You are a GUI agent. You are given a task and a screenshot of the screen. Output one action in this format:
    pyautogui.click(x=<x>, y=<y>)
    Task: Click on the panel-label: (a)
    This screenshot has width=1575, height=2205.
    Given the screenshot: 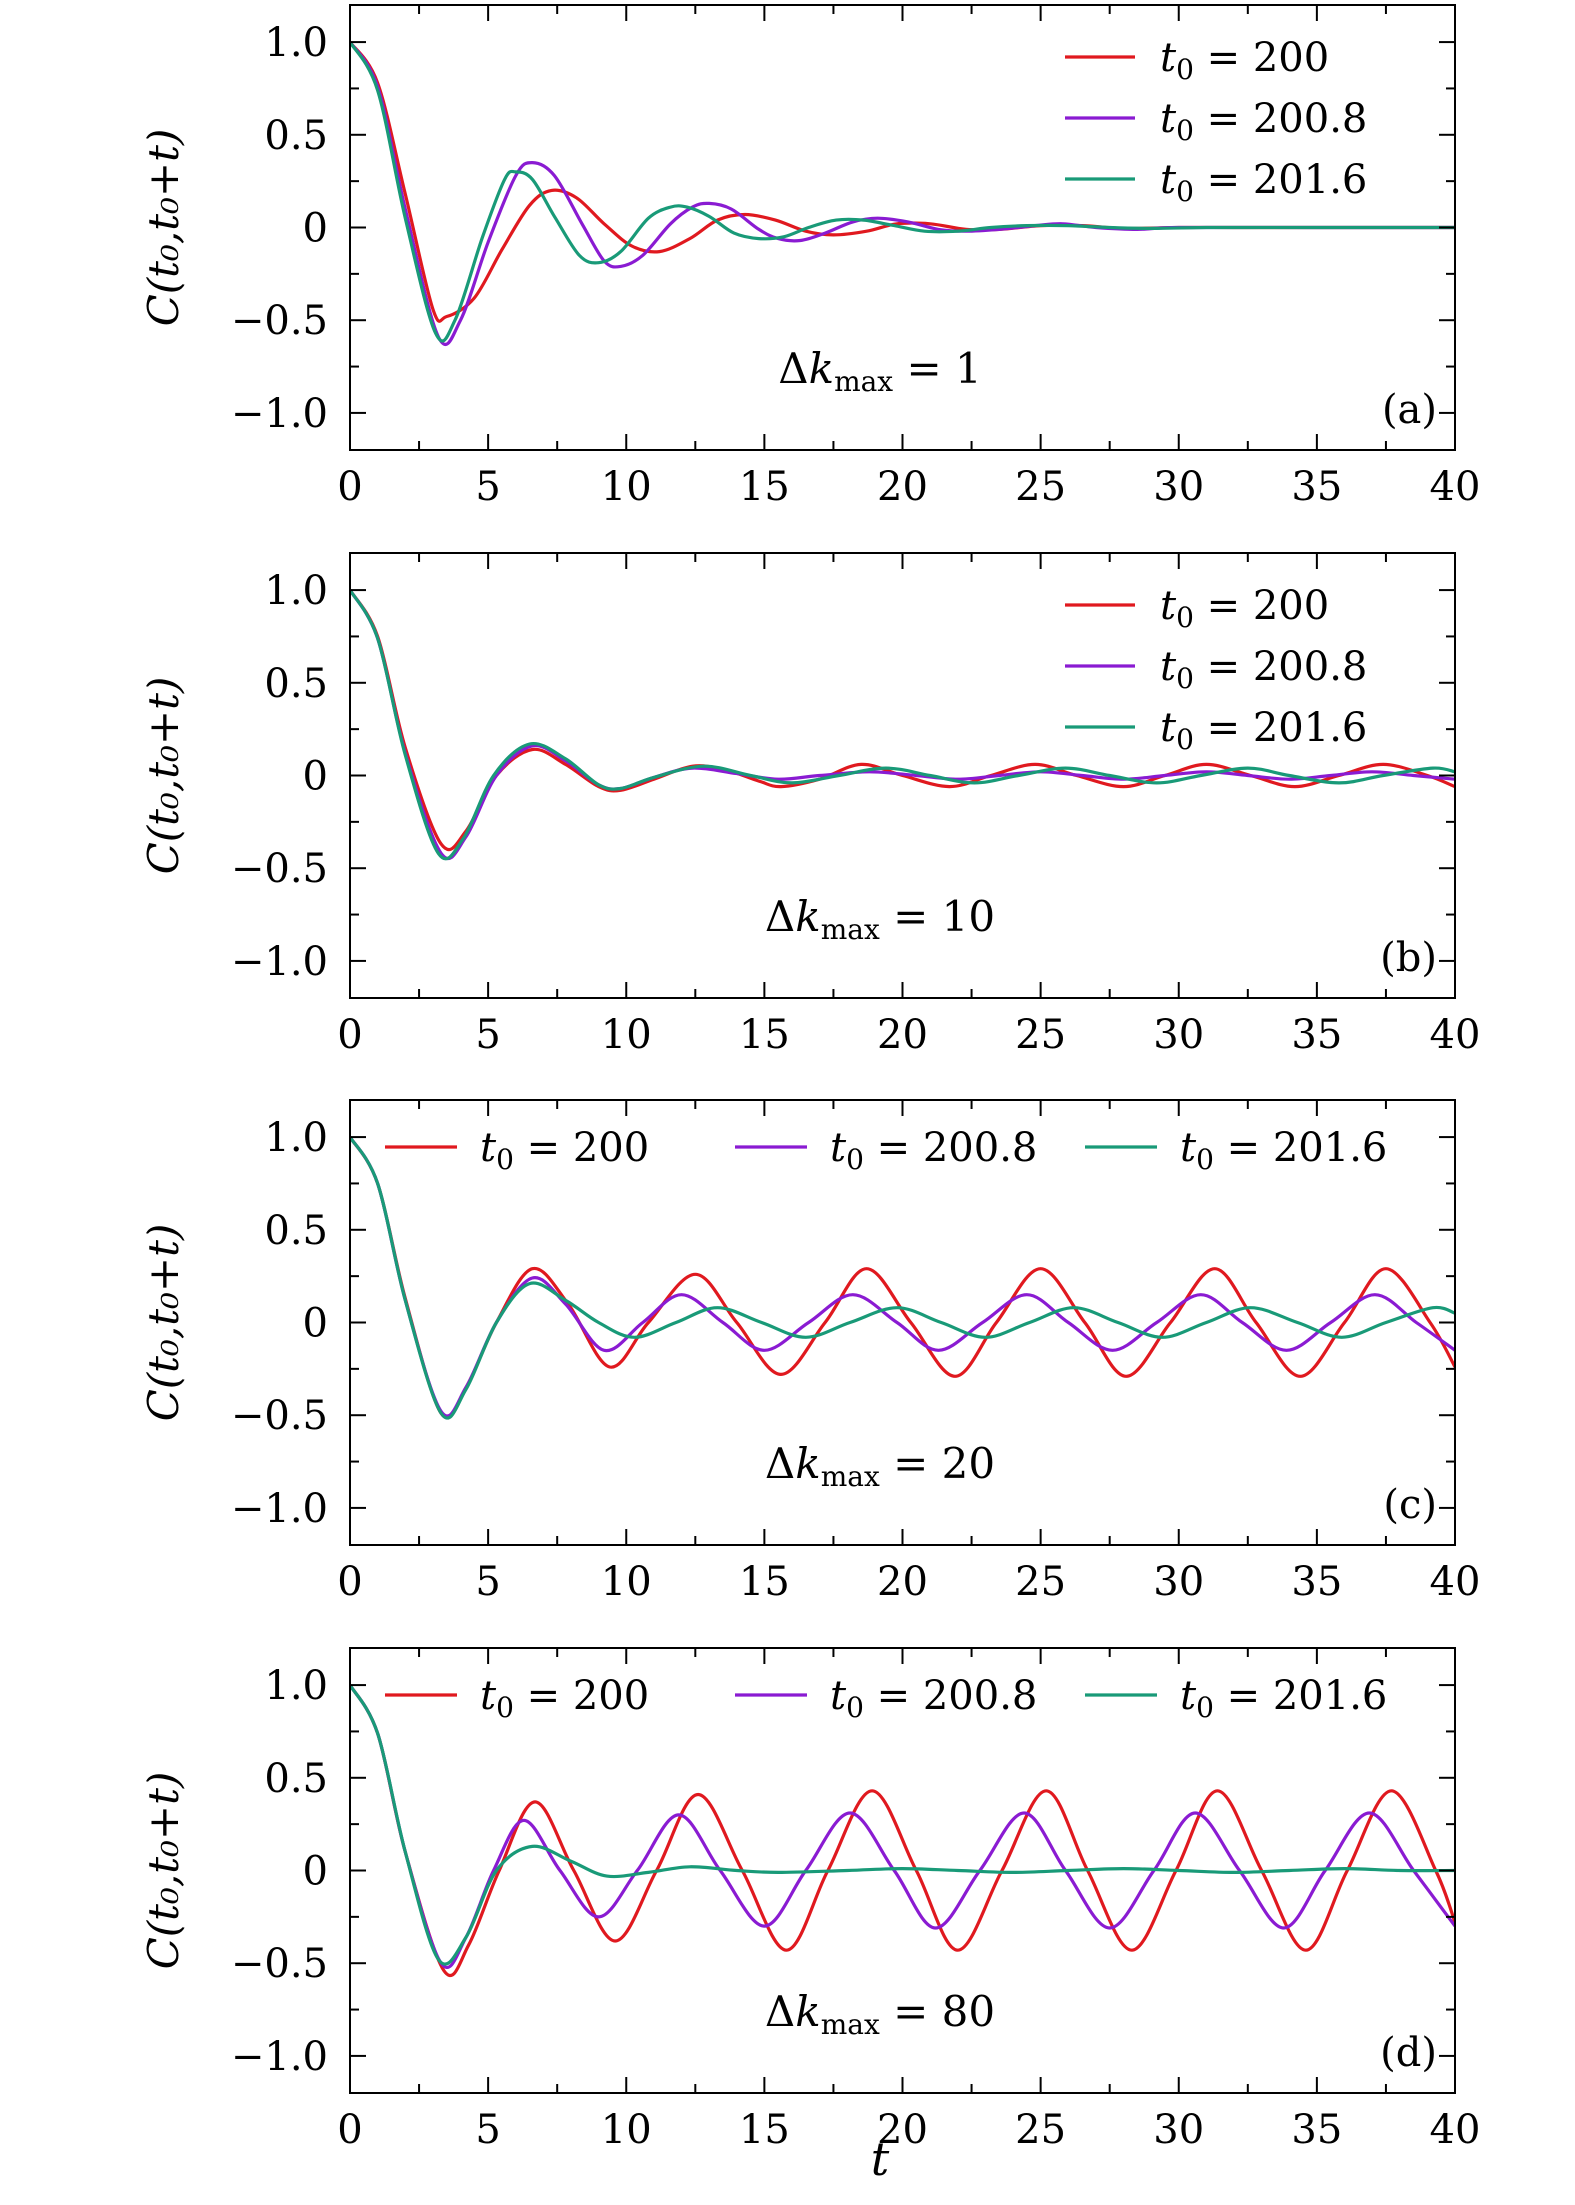 What is the action you would take?
    pyautogui.click(x=1409, y=410)
    